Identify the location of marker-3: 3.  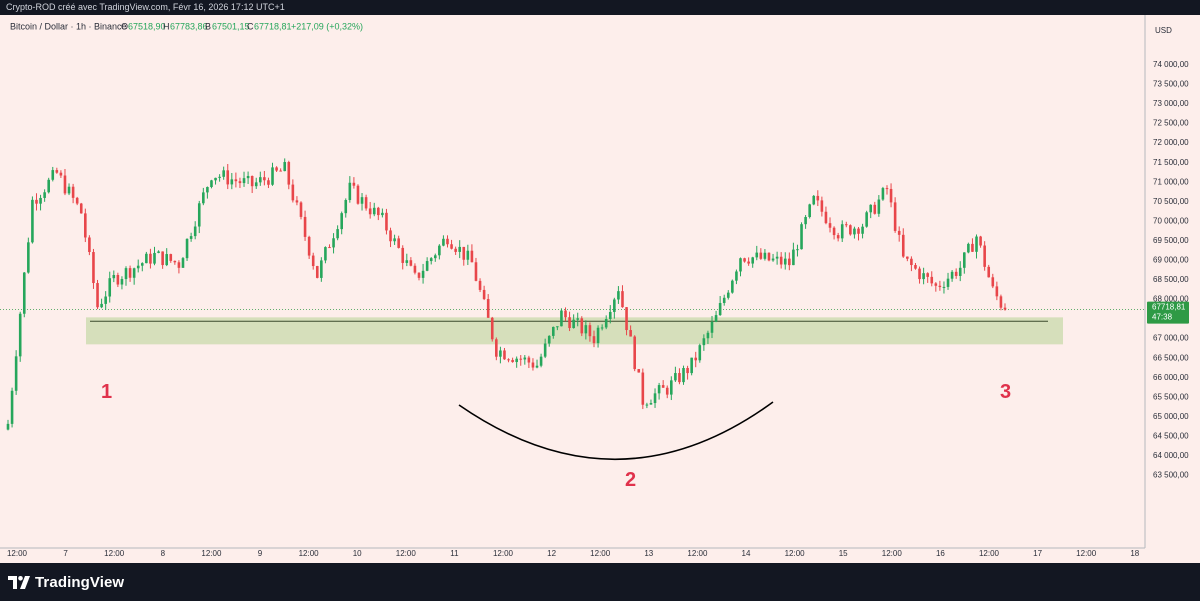
(1005, 392).